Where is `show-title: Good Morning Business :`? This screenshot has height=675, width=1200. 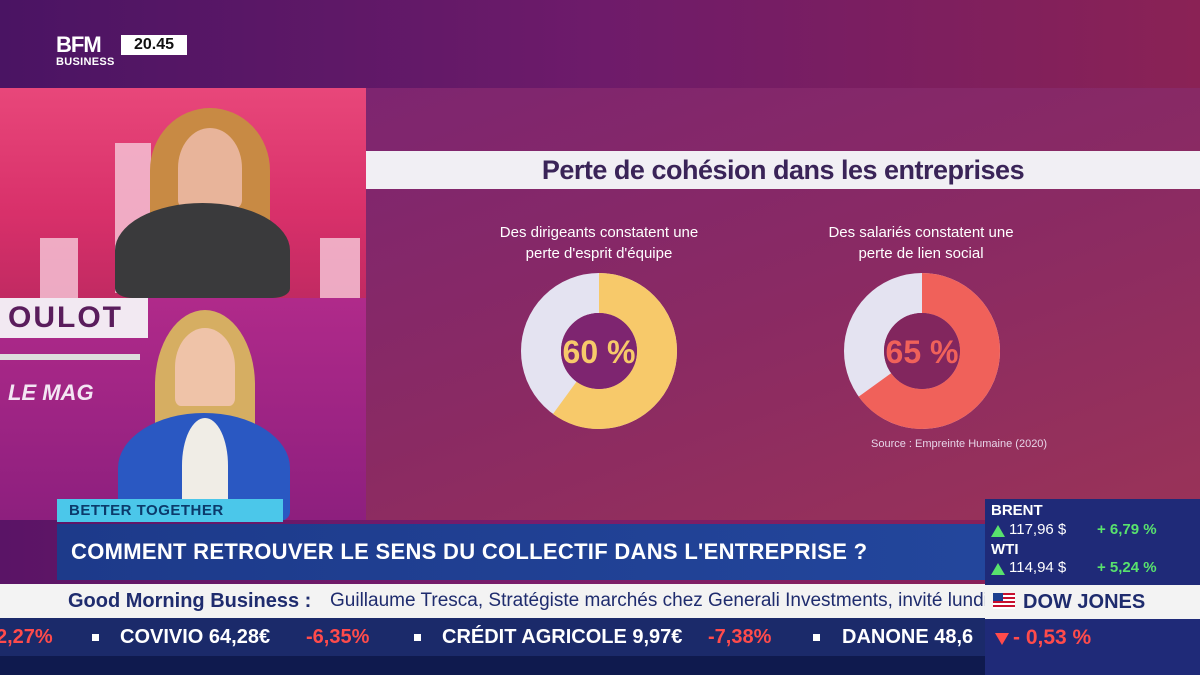 show-title: Good Morning Business : is located at coordinates (190, 601).